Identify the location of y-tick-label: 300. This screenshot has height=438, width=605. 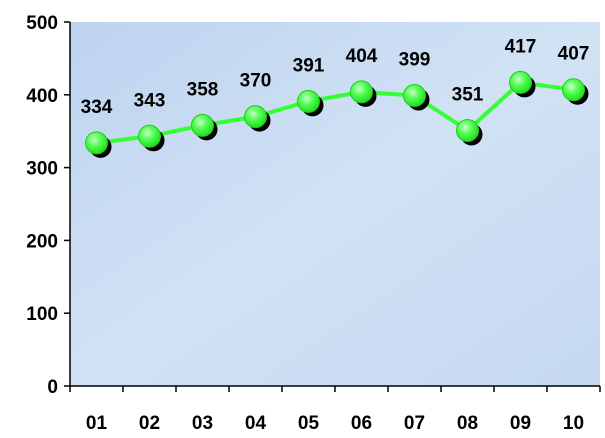
(42, 169).